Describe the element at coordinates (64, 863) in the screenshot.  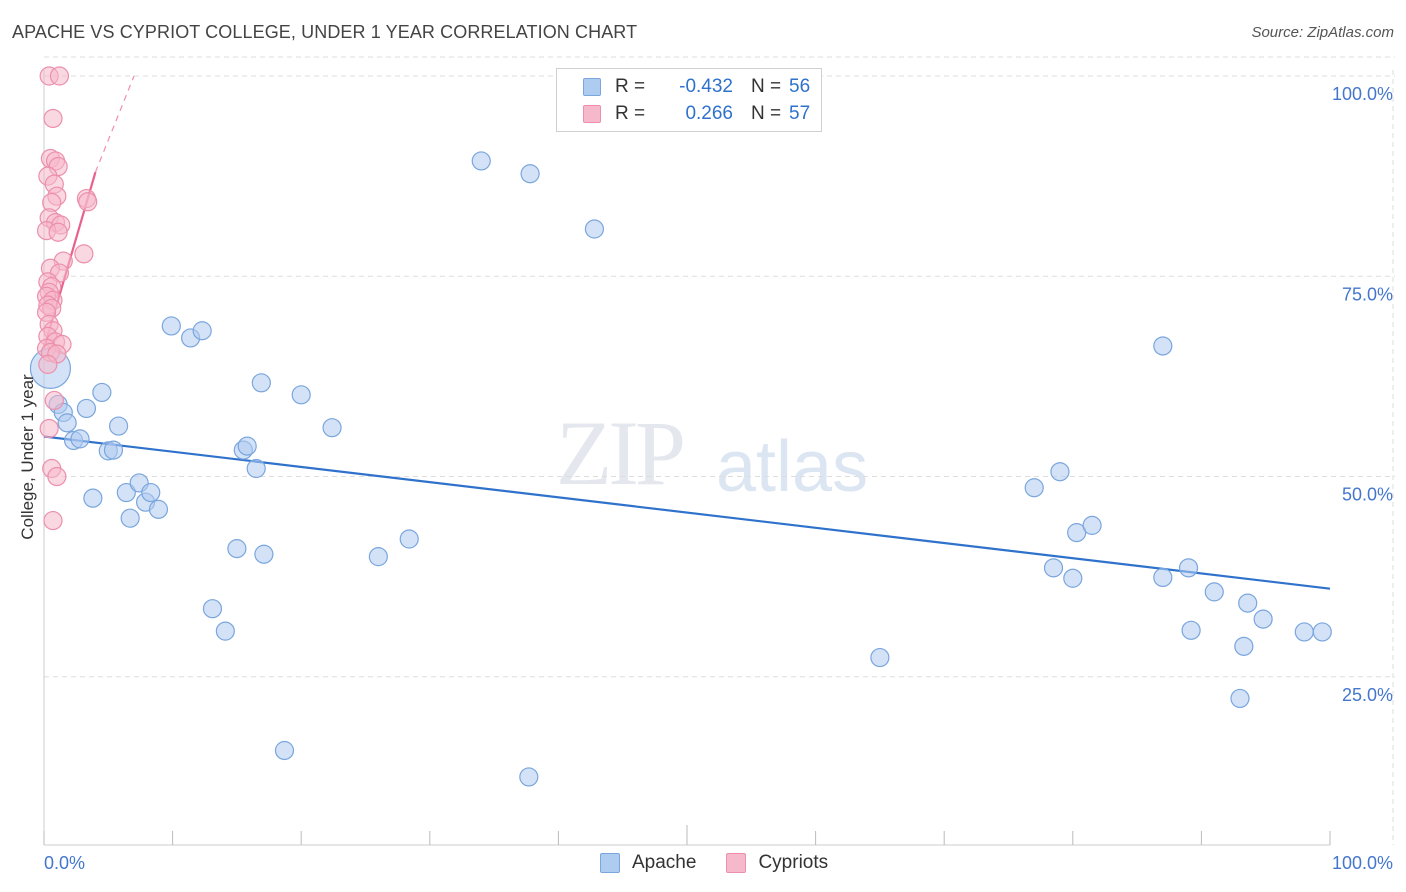
I see `x-tick-label: 0.0%` at that location.